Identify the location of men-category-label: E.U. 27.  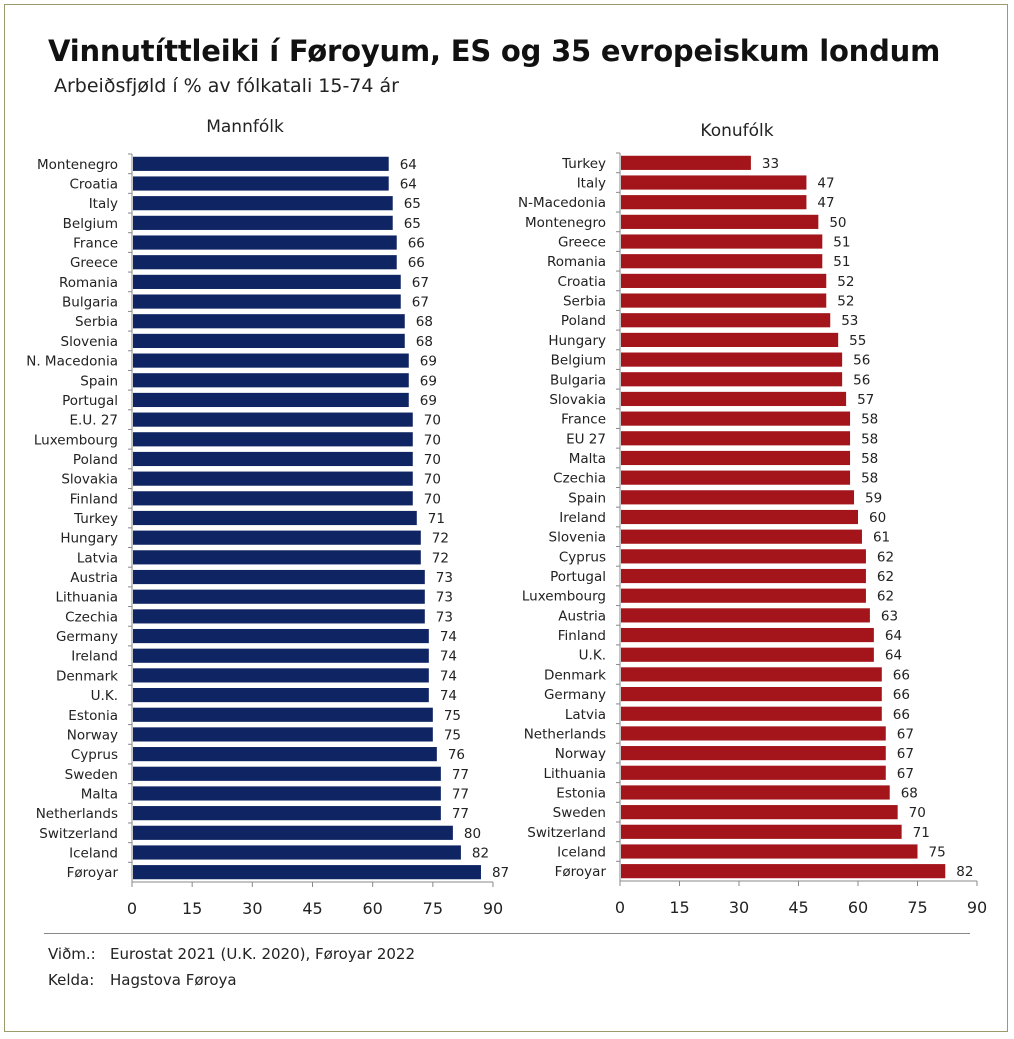
(94, 421).